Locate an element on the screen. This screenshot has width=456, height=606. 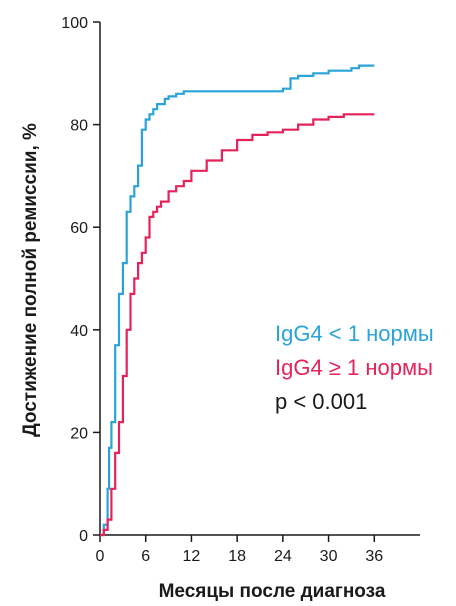
x-tick-label: 18 is located at coordinates (237, 556).